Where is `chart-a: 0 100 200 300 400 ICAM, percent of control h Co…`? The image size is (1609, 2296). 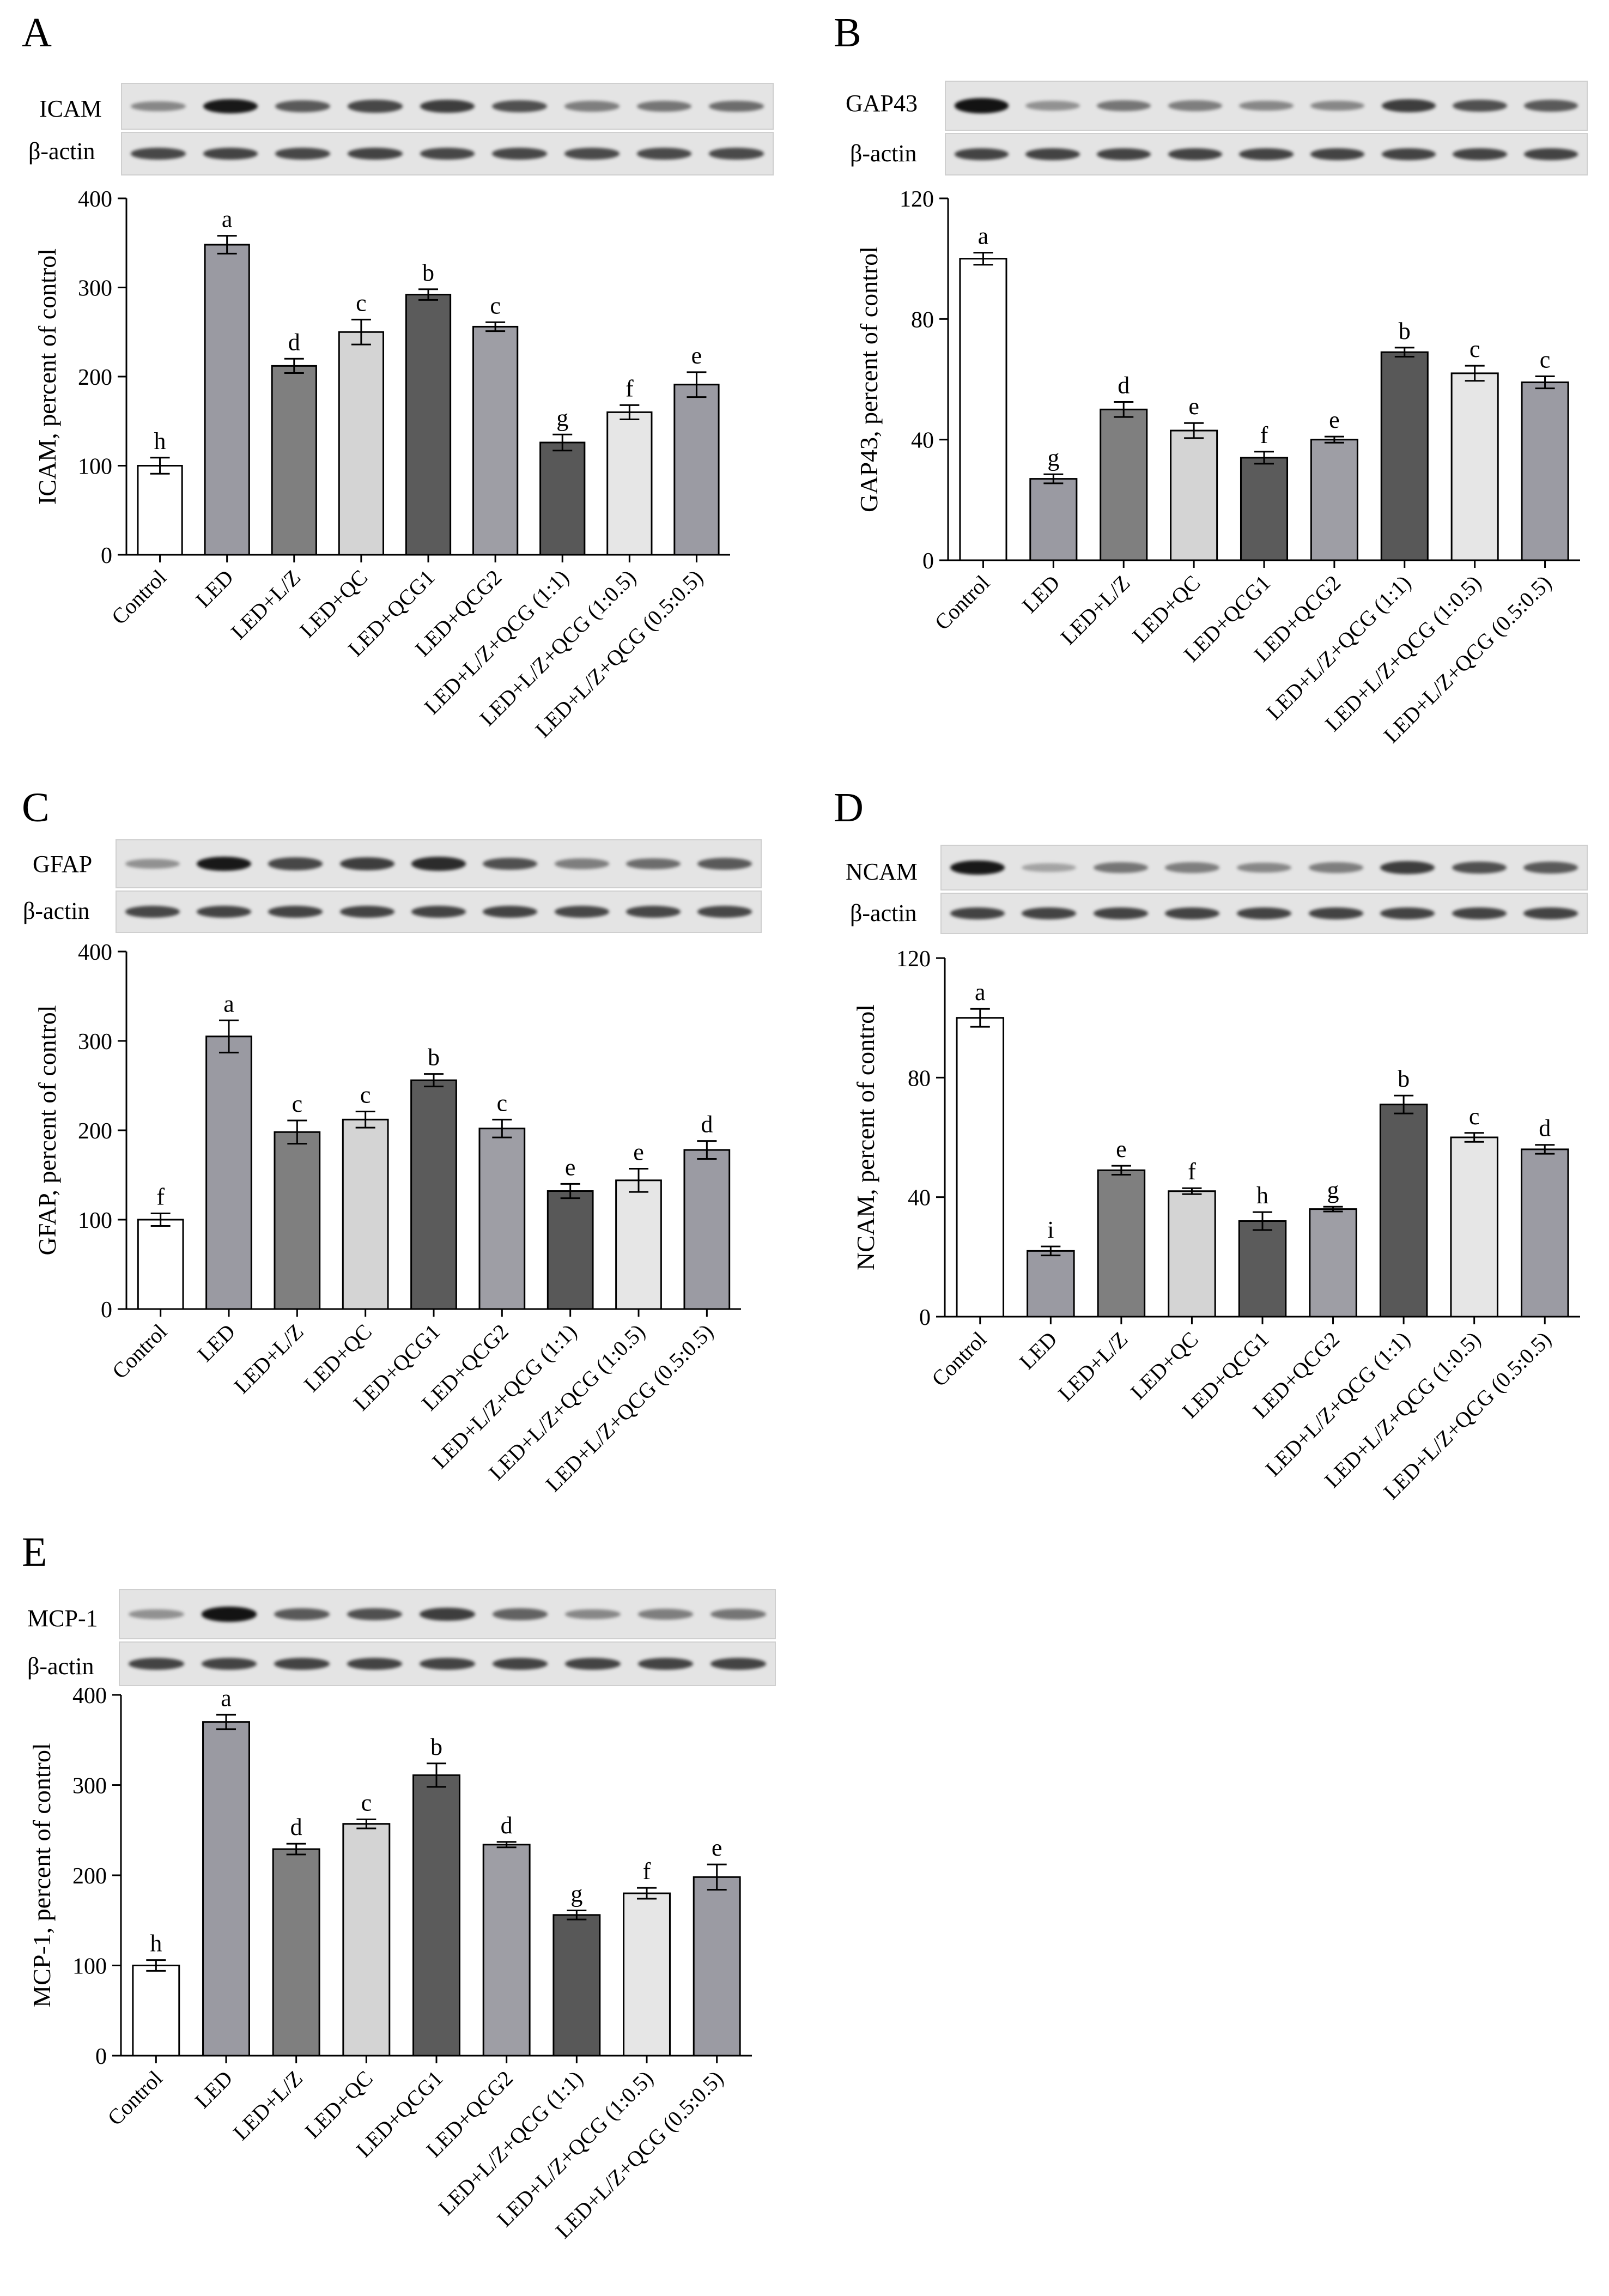
chart-a: 0 100 200 300 400 ICAM, percent of control h Co… is located at coordinates (382, 464).